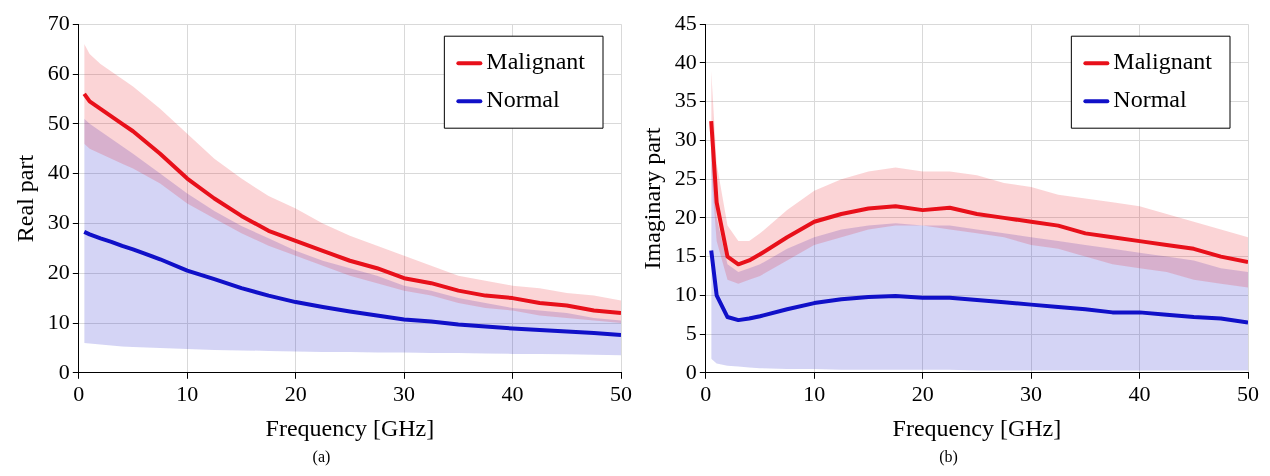 The width and height of the screenshot is (1270, 476). What do you see at coordinates (685, 255) in the screenshot?
I see `y-tick-label: 15` at bounding box center [685, 255].